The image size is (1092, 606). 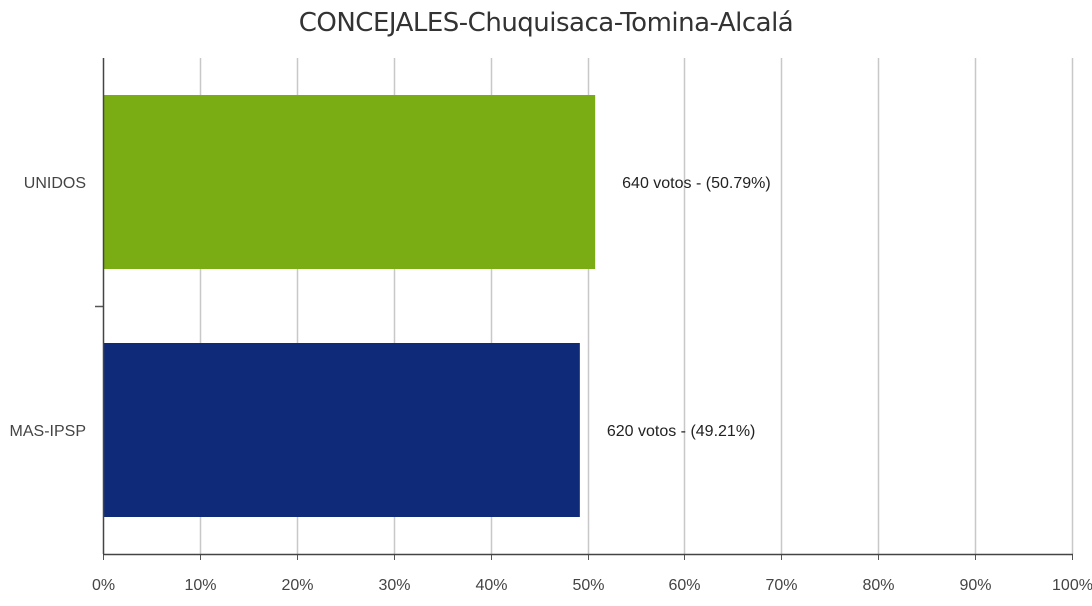 What do you see at coordinates (681, 431) in the screenshot?
I see `data-label: 620 votos - (49.21%)` at bounding box center [681, 431].